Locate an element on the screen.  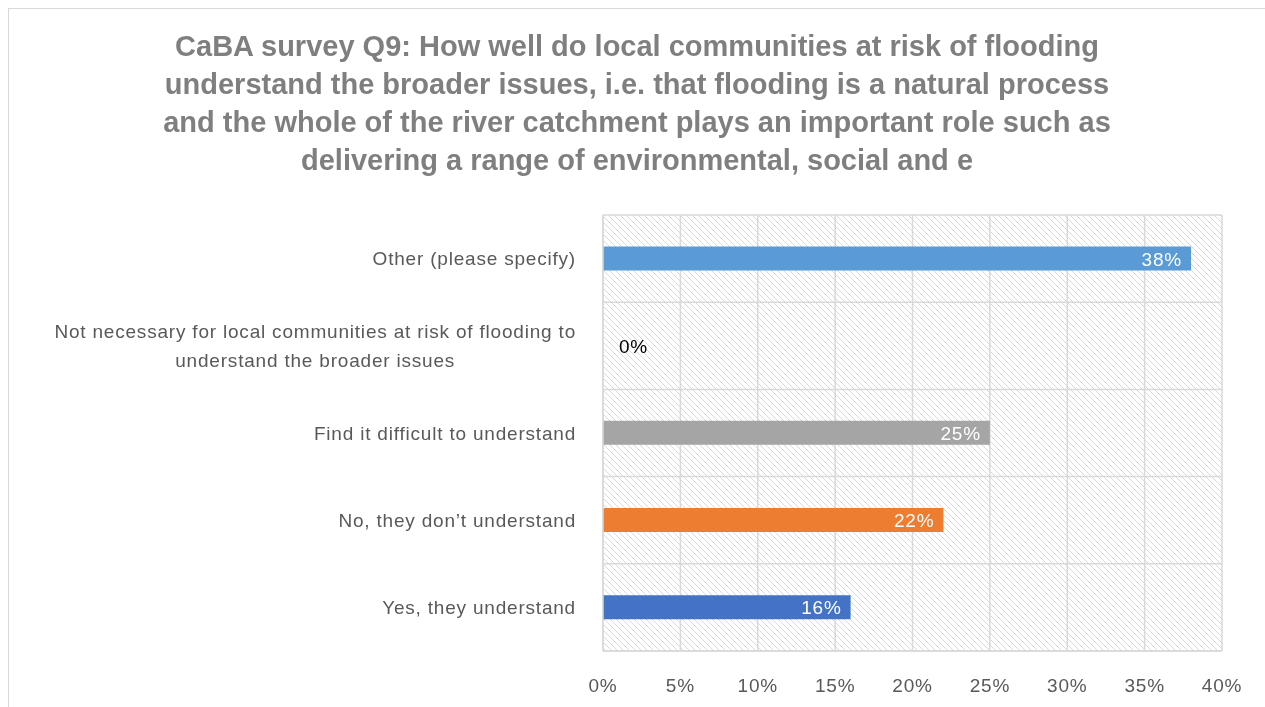
y-tick-label: Yes, they understand is located at coordinates (479, 607).